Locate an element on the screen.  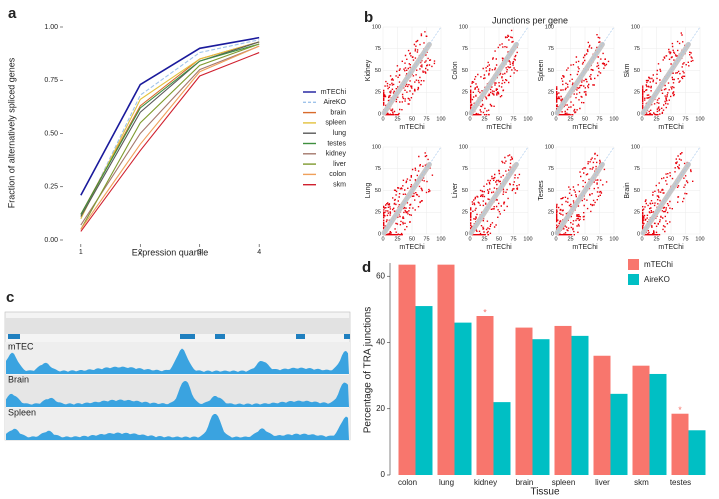
y-tick-label: 0.25 is located at coordinates (51, 187).